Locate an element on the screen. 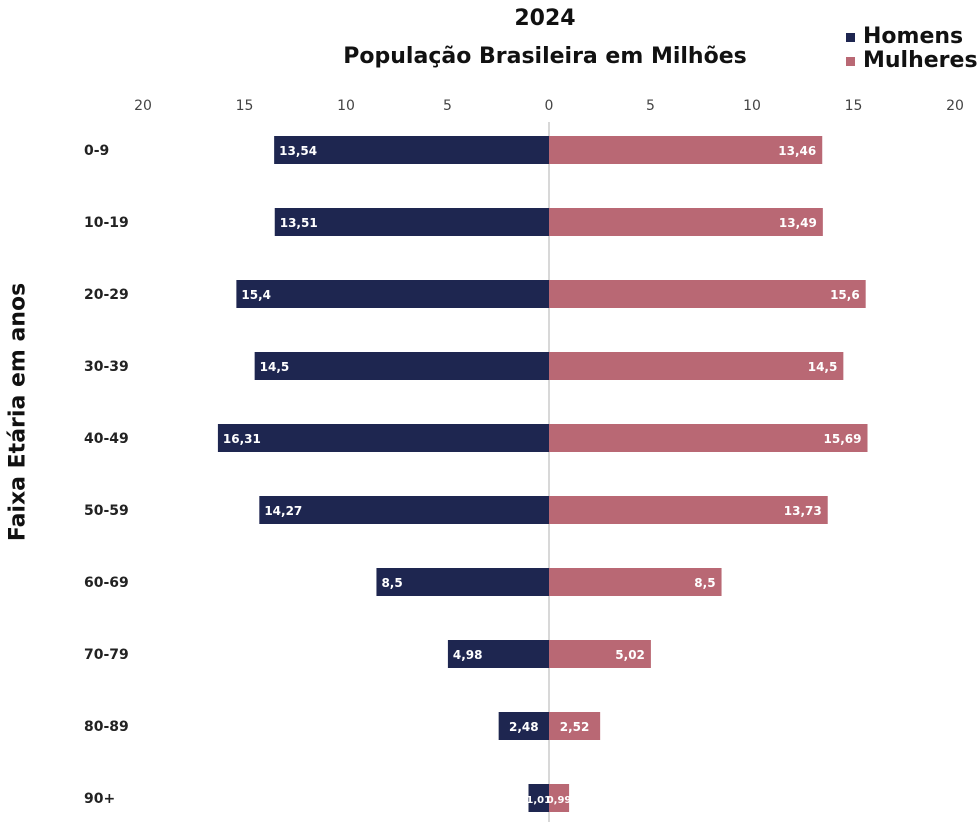  data-label-mulheres: 0,99 is located at coordinates (559, 800).